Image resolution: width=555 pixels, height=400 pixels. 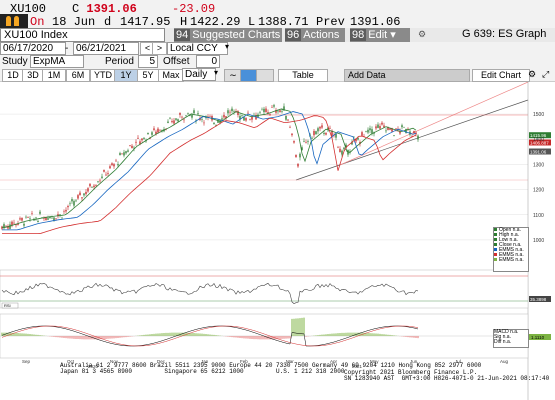 I want to click on range-button-6m: 6M, so click(x=78, y=75).